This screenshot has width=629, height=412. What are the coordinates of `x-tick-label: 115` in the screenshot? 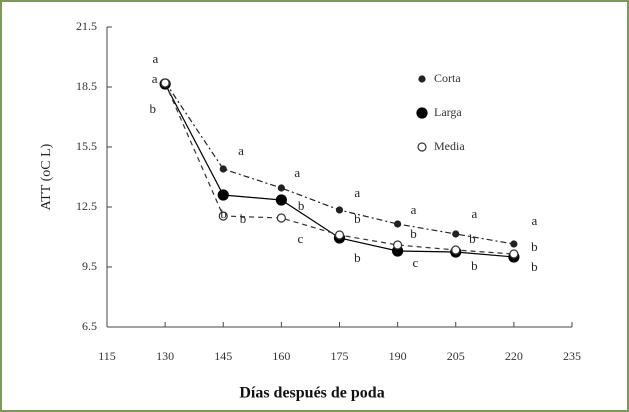 It's located at (107, 356).